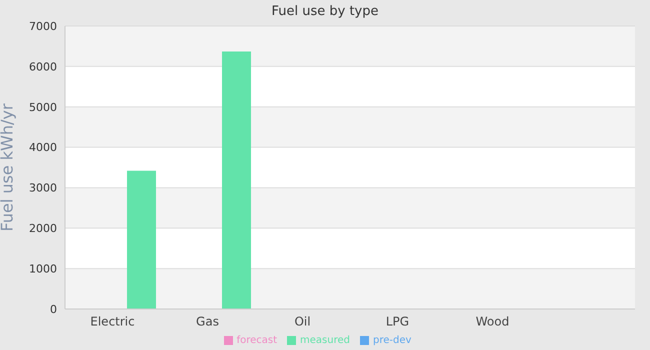 The height and width of the screenshot is (350, 650). Describe the element at coordinates (43, 147) in the screenshot. I see `y-tick-label: 4000` at that location.